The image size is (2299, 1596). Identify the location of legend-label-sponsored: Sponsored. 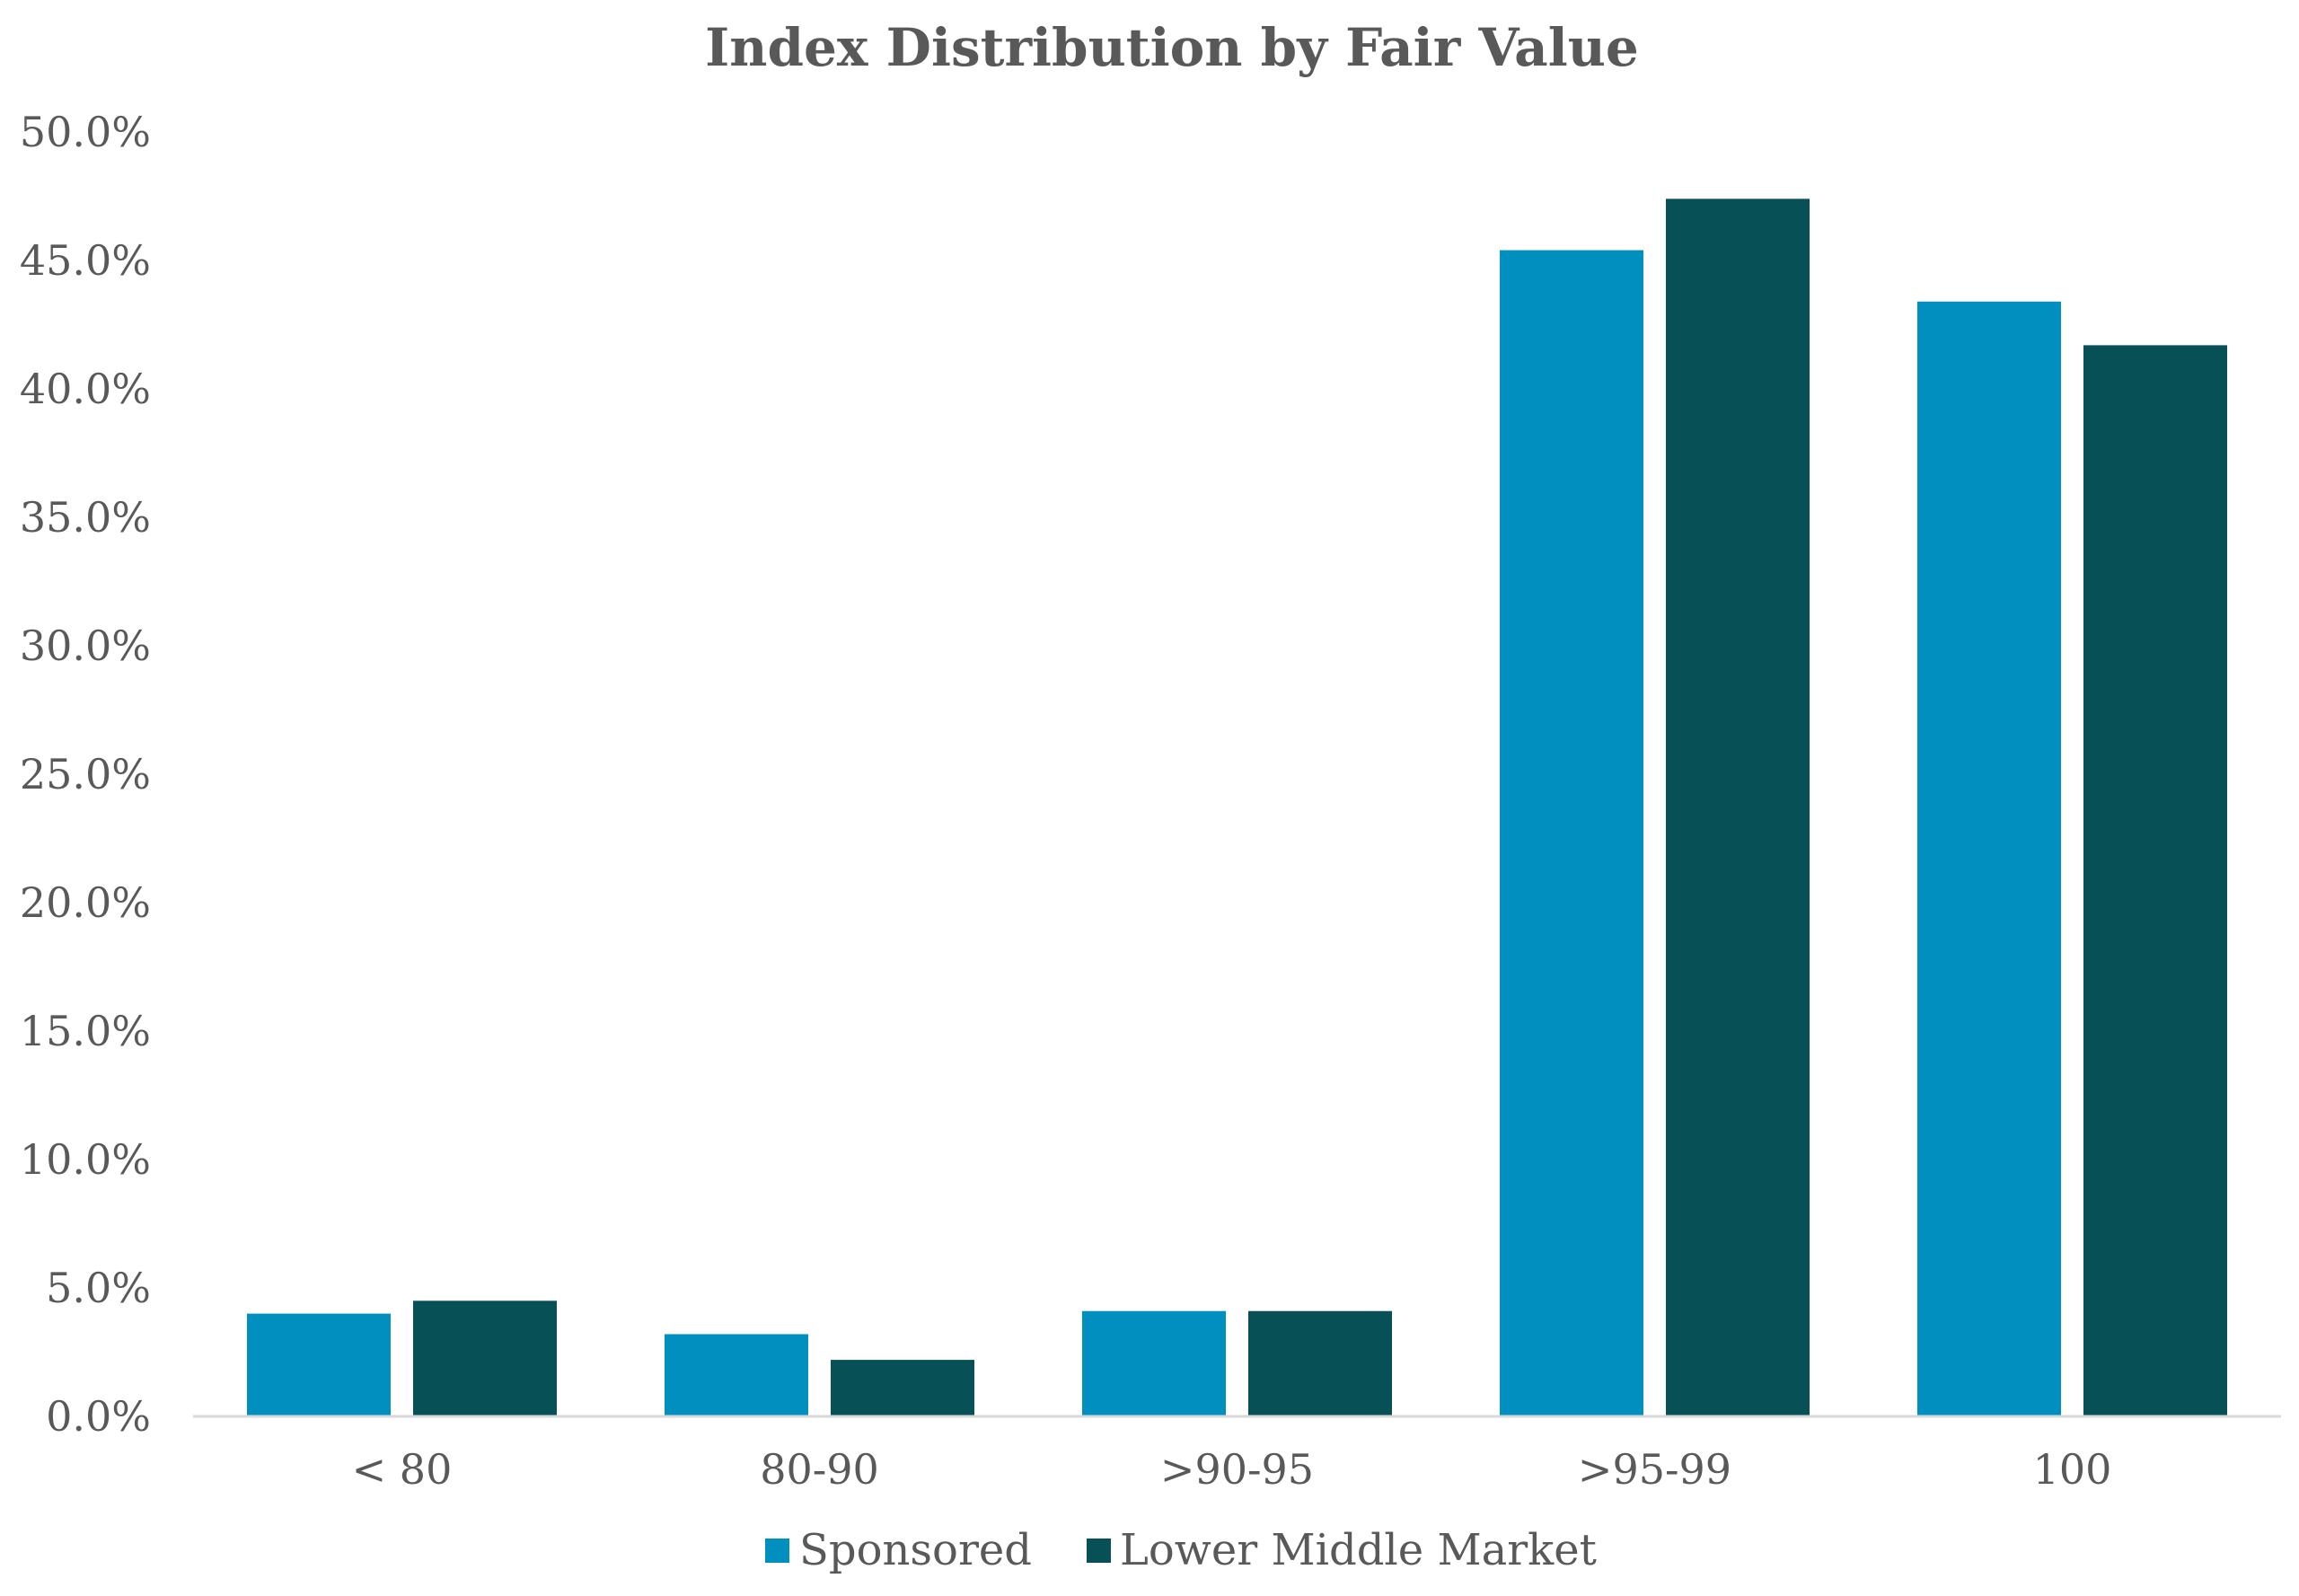
(916, 1550).